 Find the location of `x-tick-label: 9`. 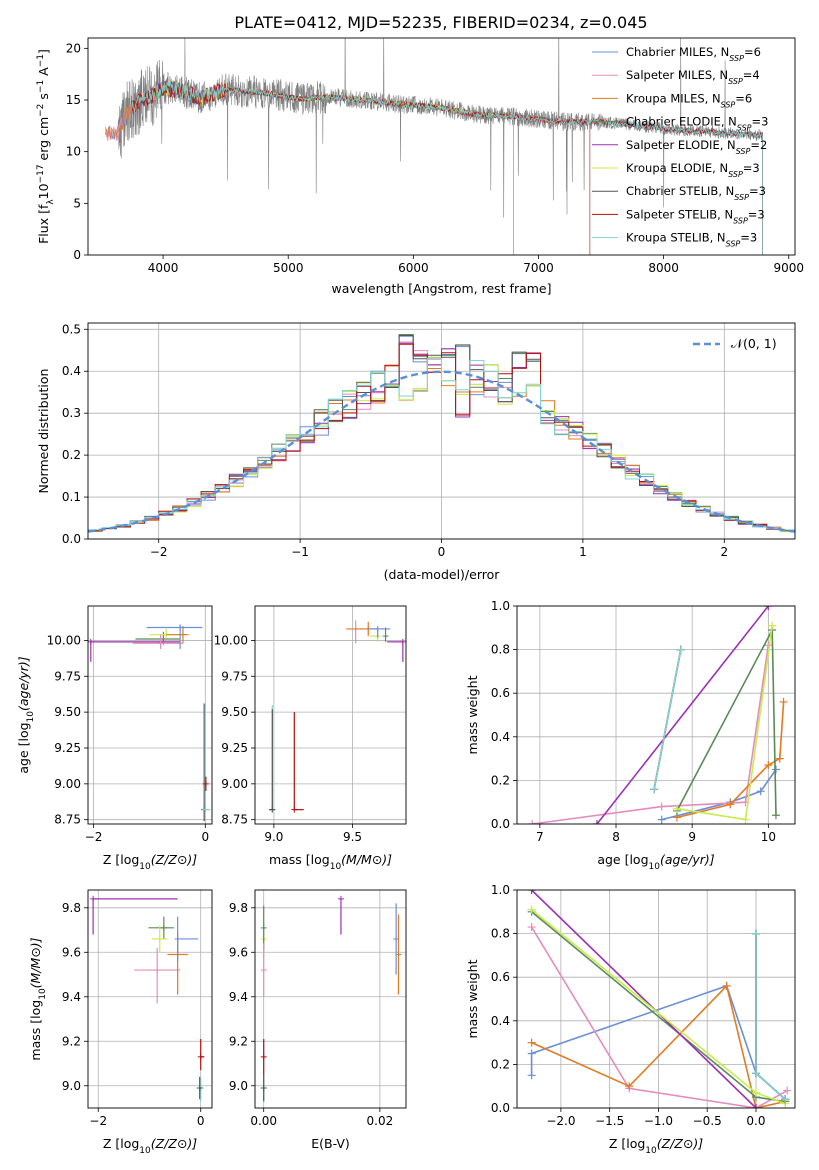

x-tick-label: 9 is located at coordinates (692, 837).